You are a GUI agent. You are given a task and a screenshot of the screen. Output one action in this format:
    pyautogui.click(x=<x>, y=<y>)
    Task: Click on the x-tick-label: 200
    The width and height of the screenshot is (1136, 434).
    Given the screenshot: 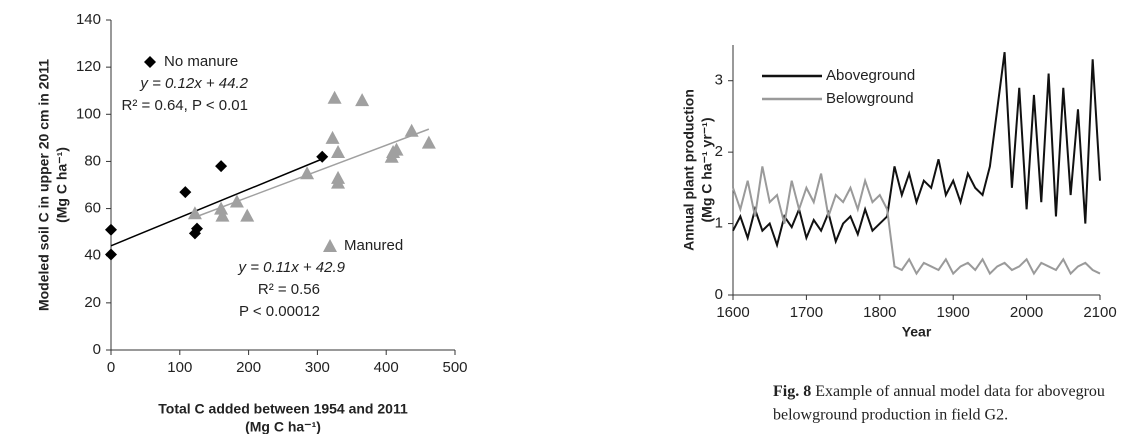 What is the action you would take?
    pyautogui.click(x=248, y=367)
    